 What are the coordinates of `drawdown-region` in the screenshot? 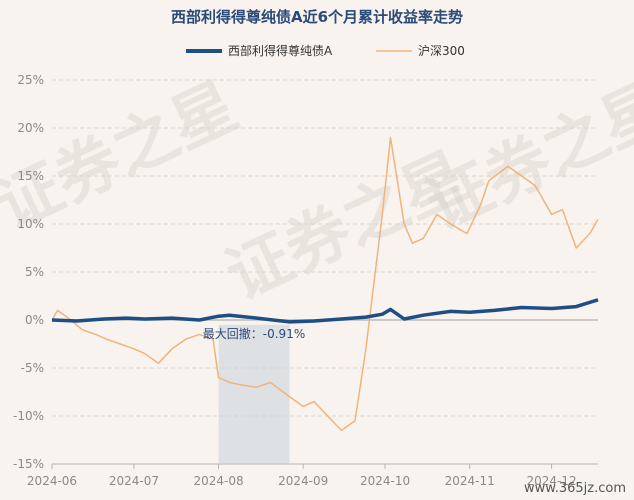 It's located at (254, 394).